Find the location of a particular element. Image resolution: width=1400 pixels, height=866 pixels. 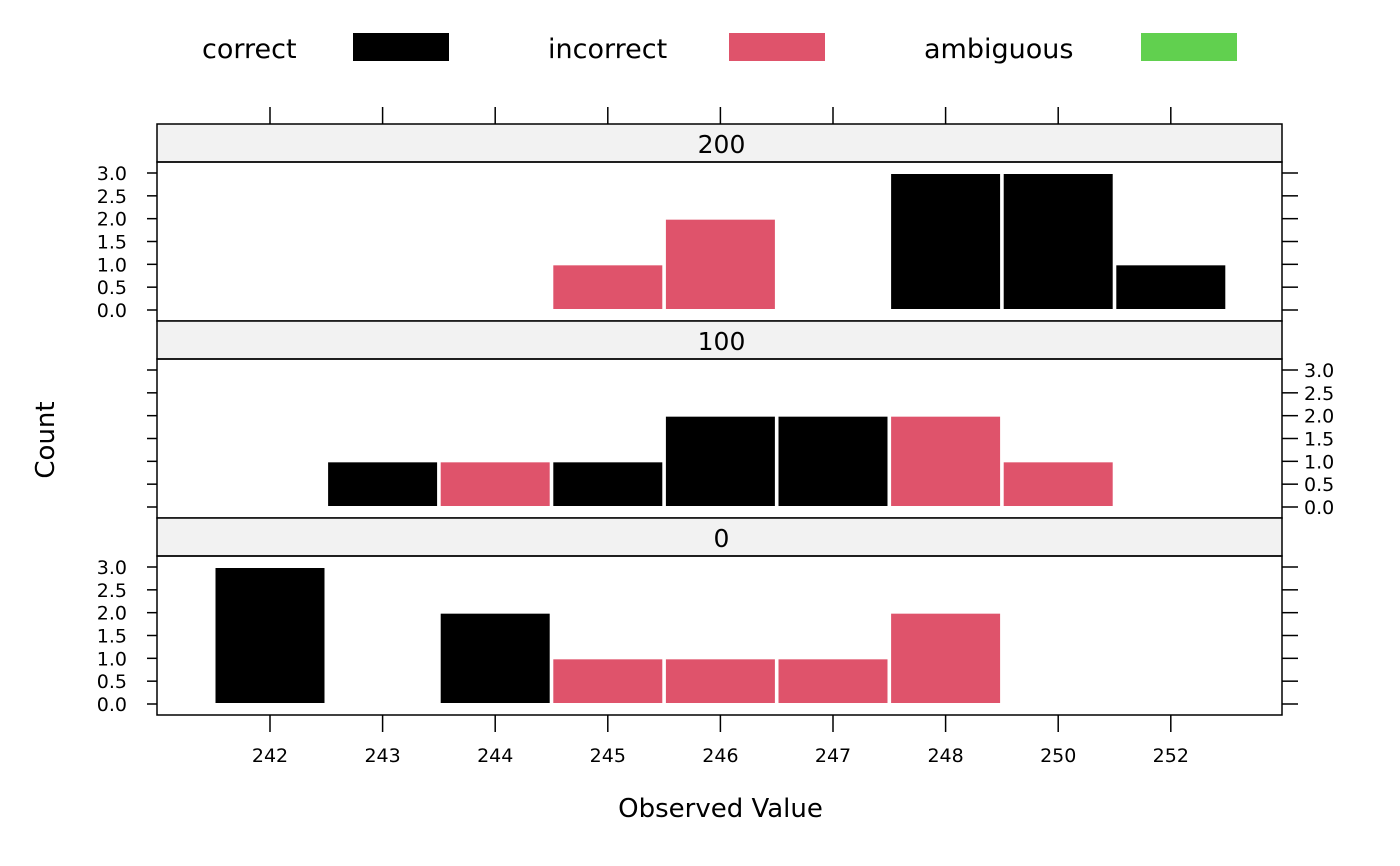

legend-label-correct: correct is located at coordinates (249, 49).